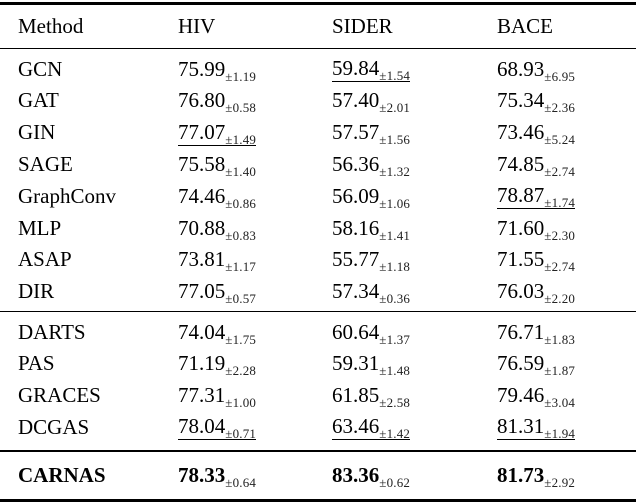 This screenshot has height=502, width=636. I want to click on metric-cell: 74.04±1.75, so click(255, 333).